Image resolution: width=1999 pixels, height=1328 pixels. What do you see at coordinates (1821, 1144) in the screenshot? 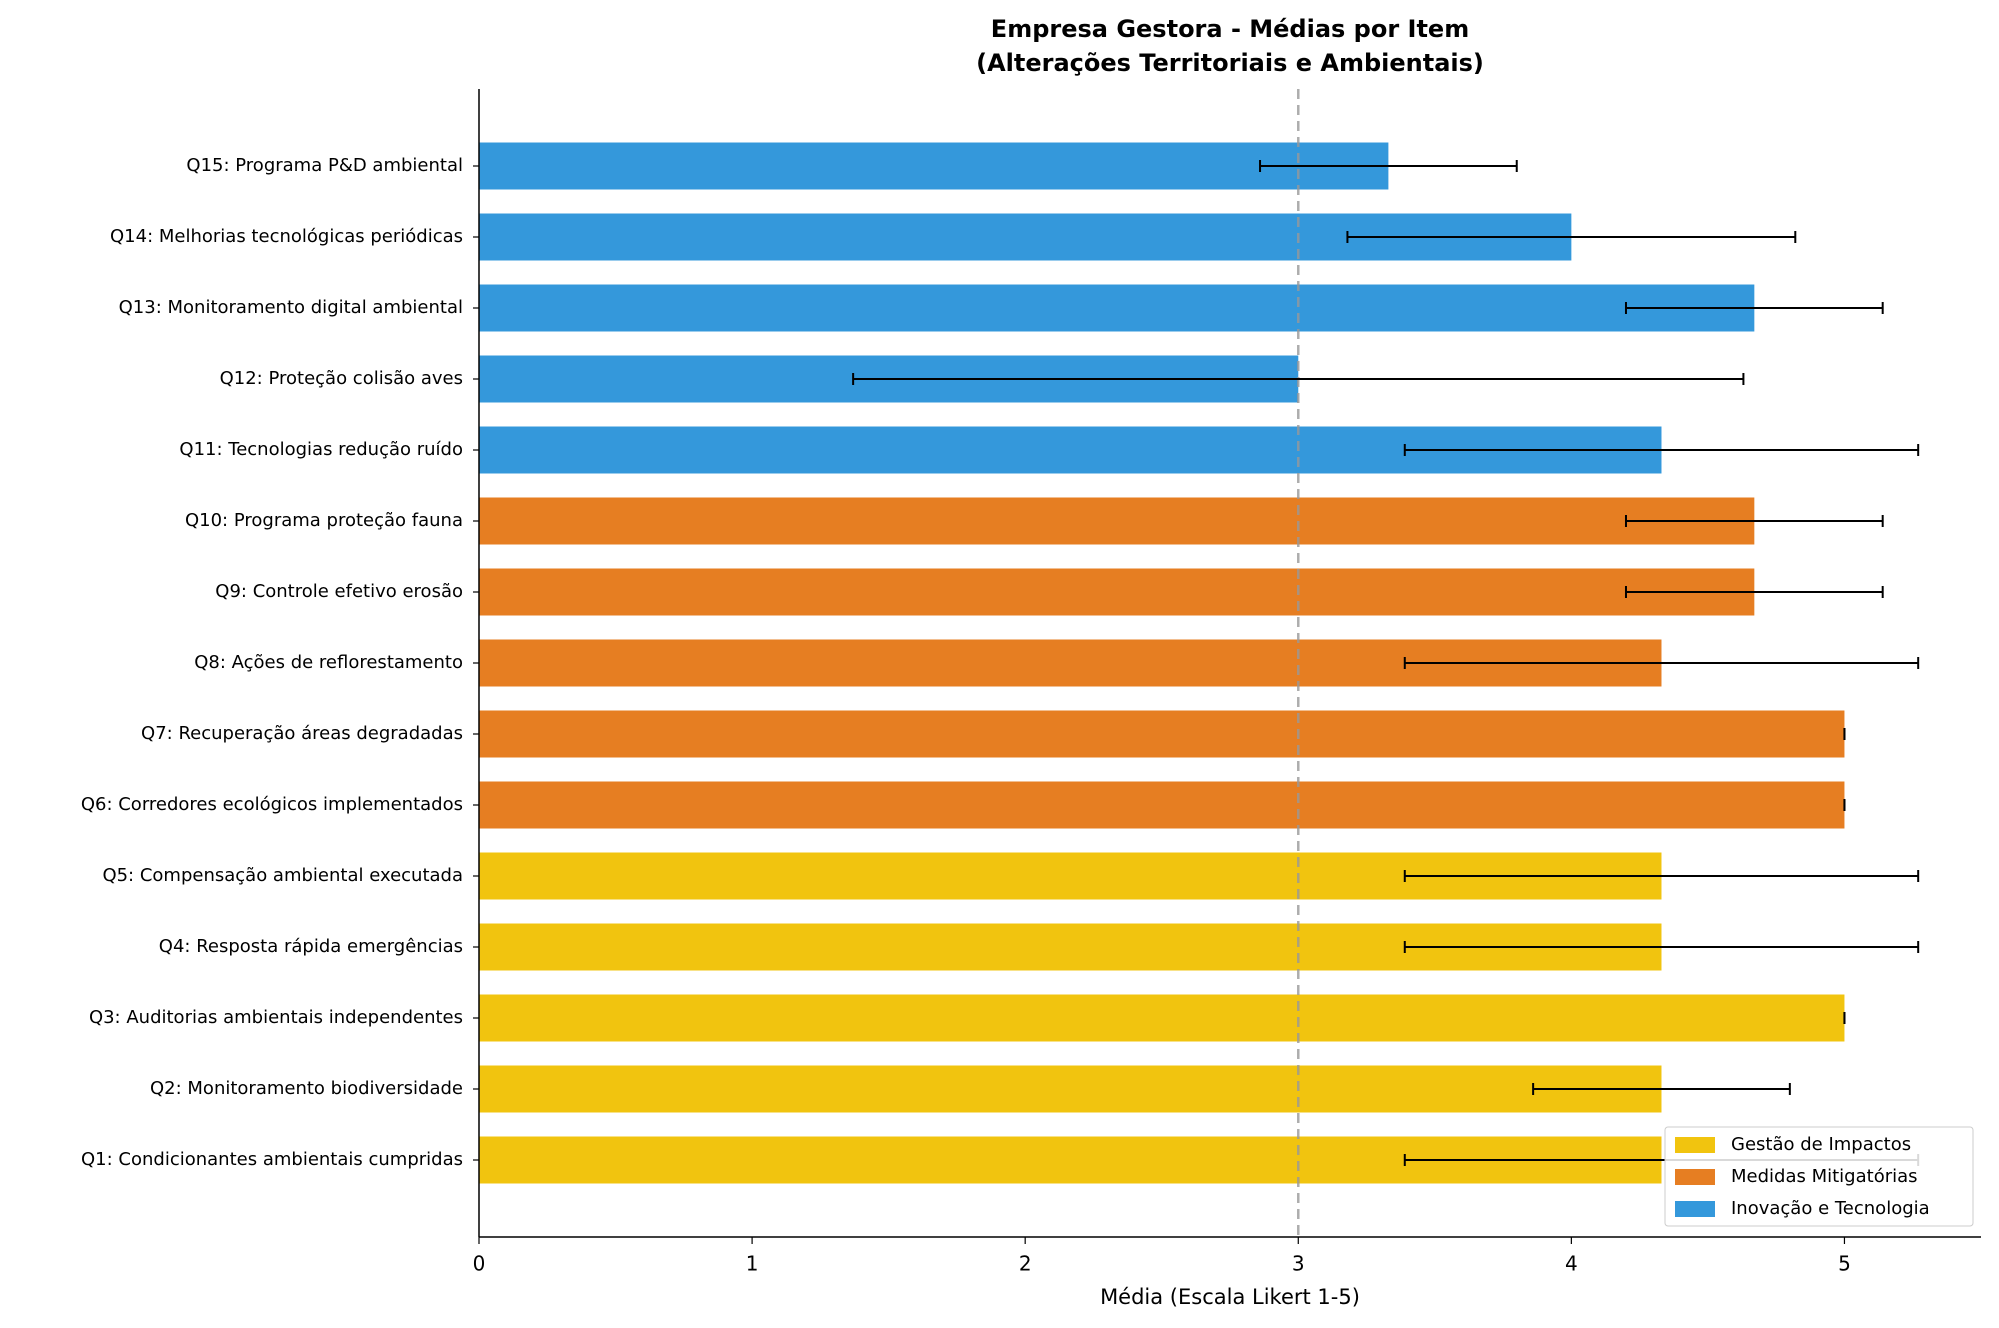
I see `legend-label: Gestão de Impactos` at bounding box center [1821, 1144].